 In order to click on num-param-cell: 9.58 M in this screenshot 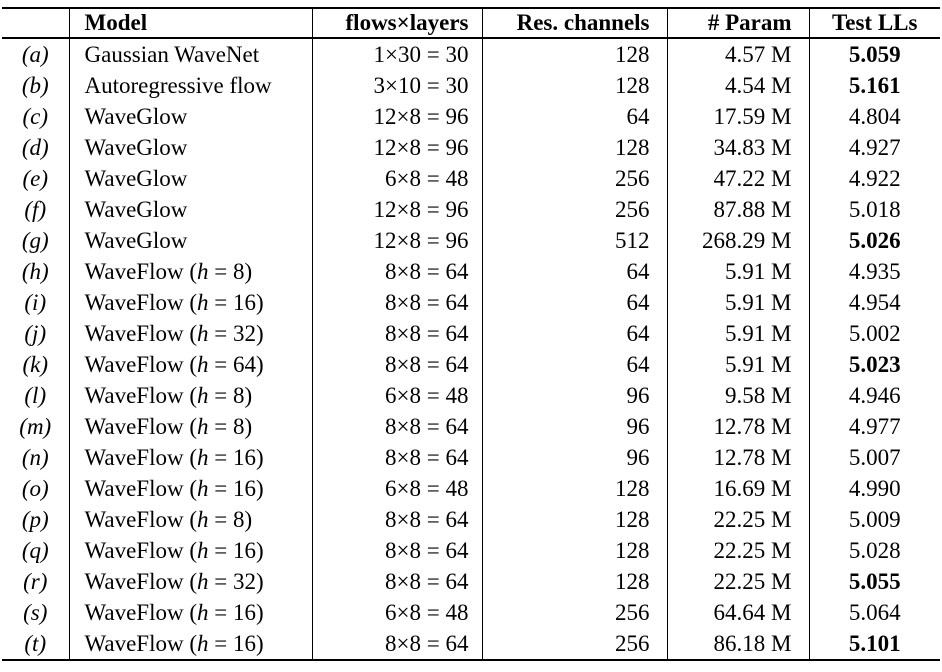, I will do `click(738, 395)`.